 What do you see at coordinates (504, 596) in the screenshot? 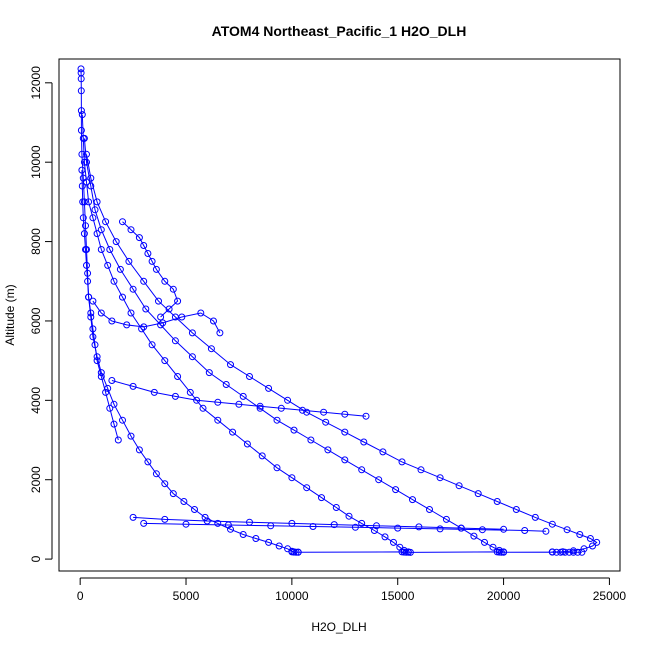
I see `x-tick-label: 20000` at bounding box center [504, 596].